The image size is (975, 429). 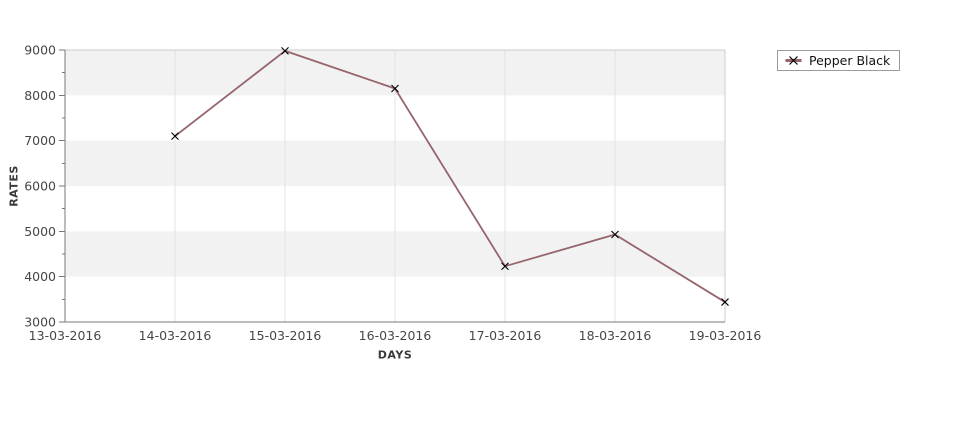 I want to click on y-tick-label: 5000, so click(x=40, y=231).